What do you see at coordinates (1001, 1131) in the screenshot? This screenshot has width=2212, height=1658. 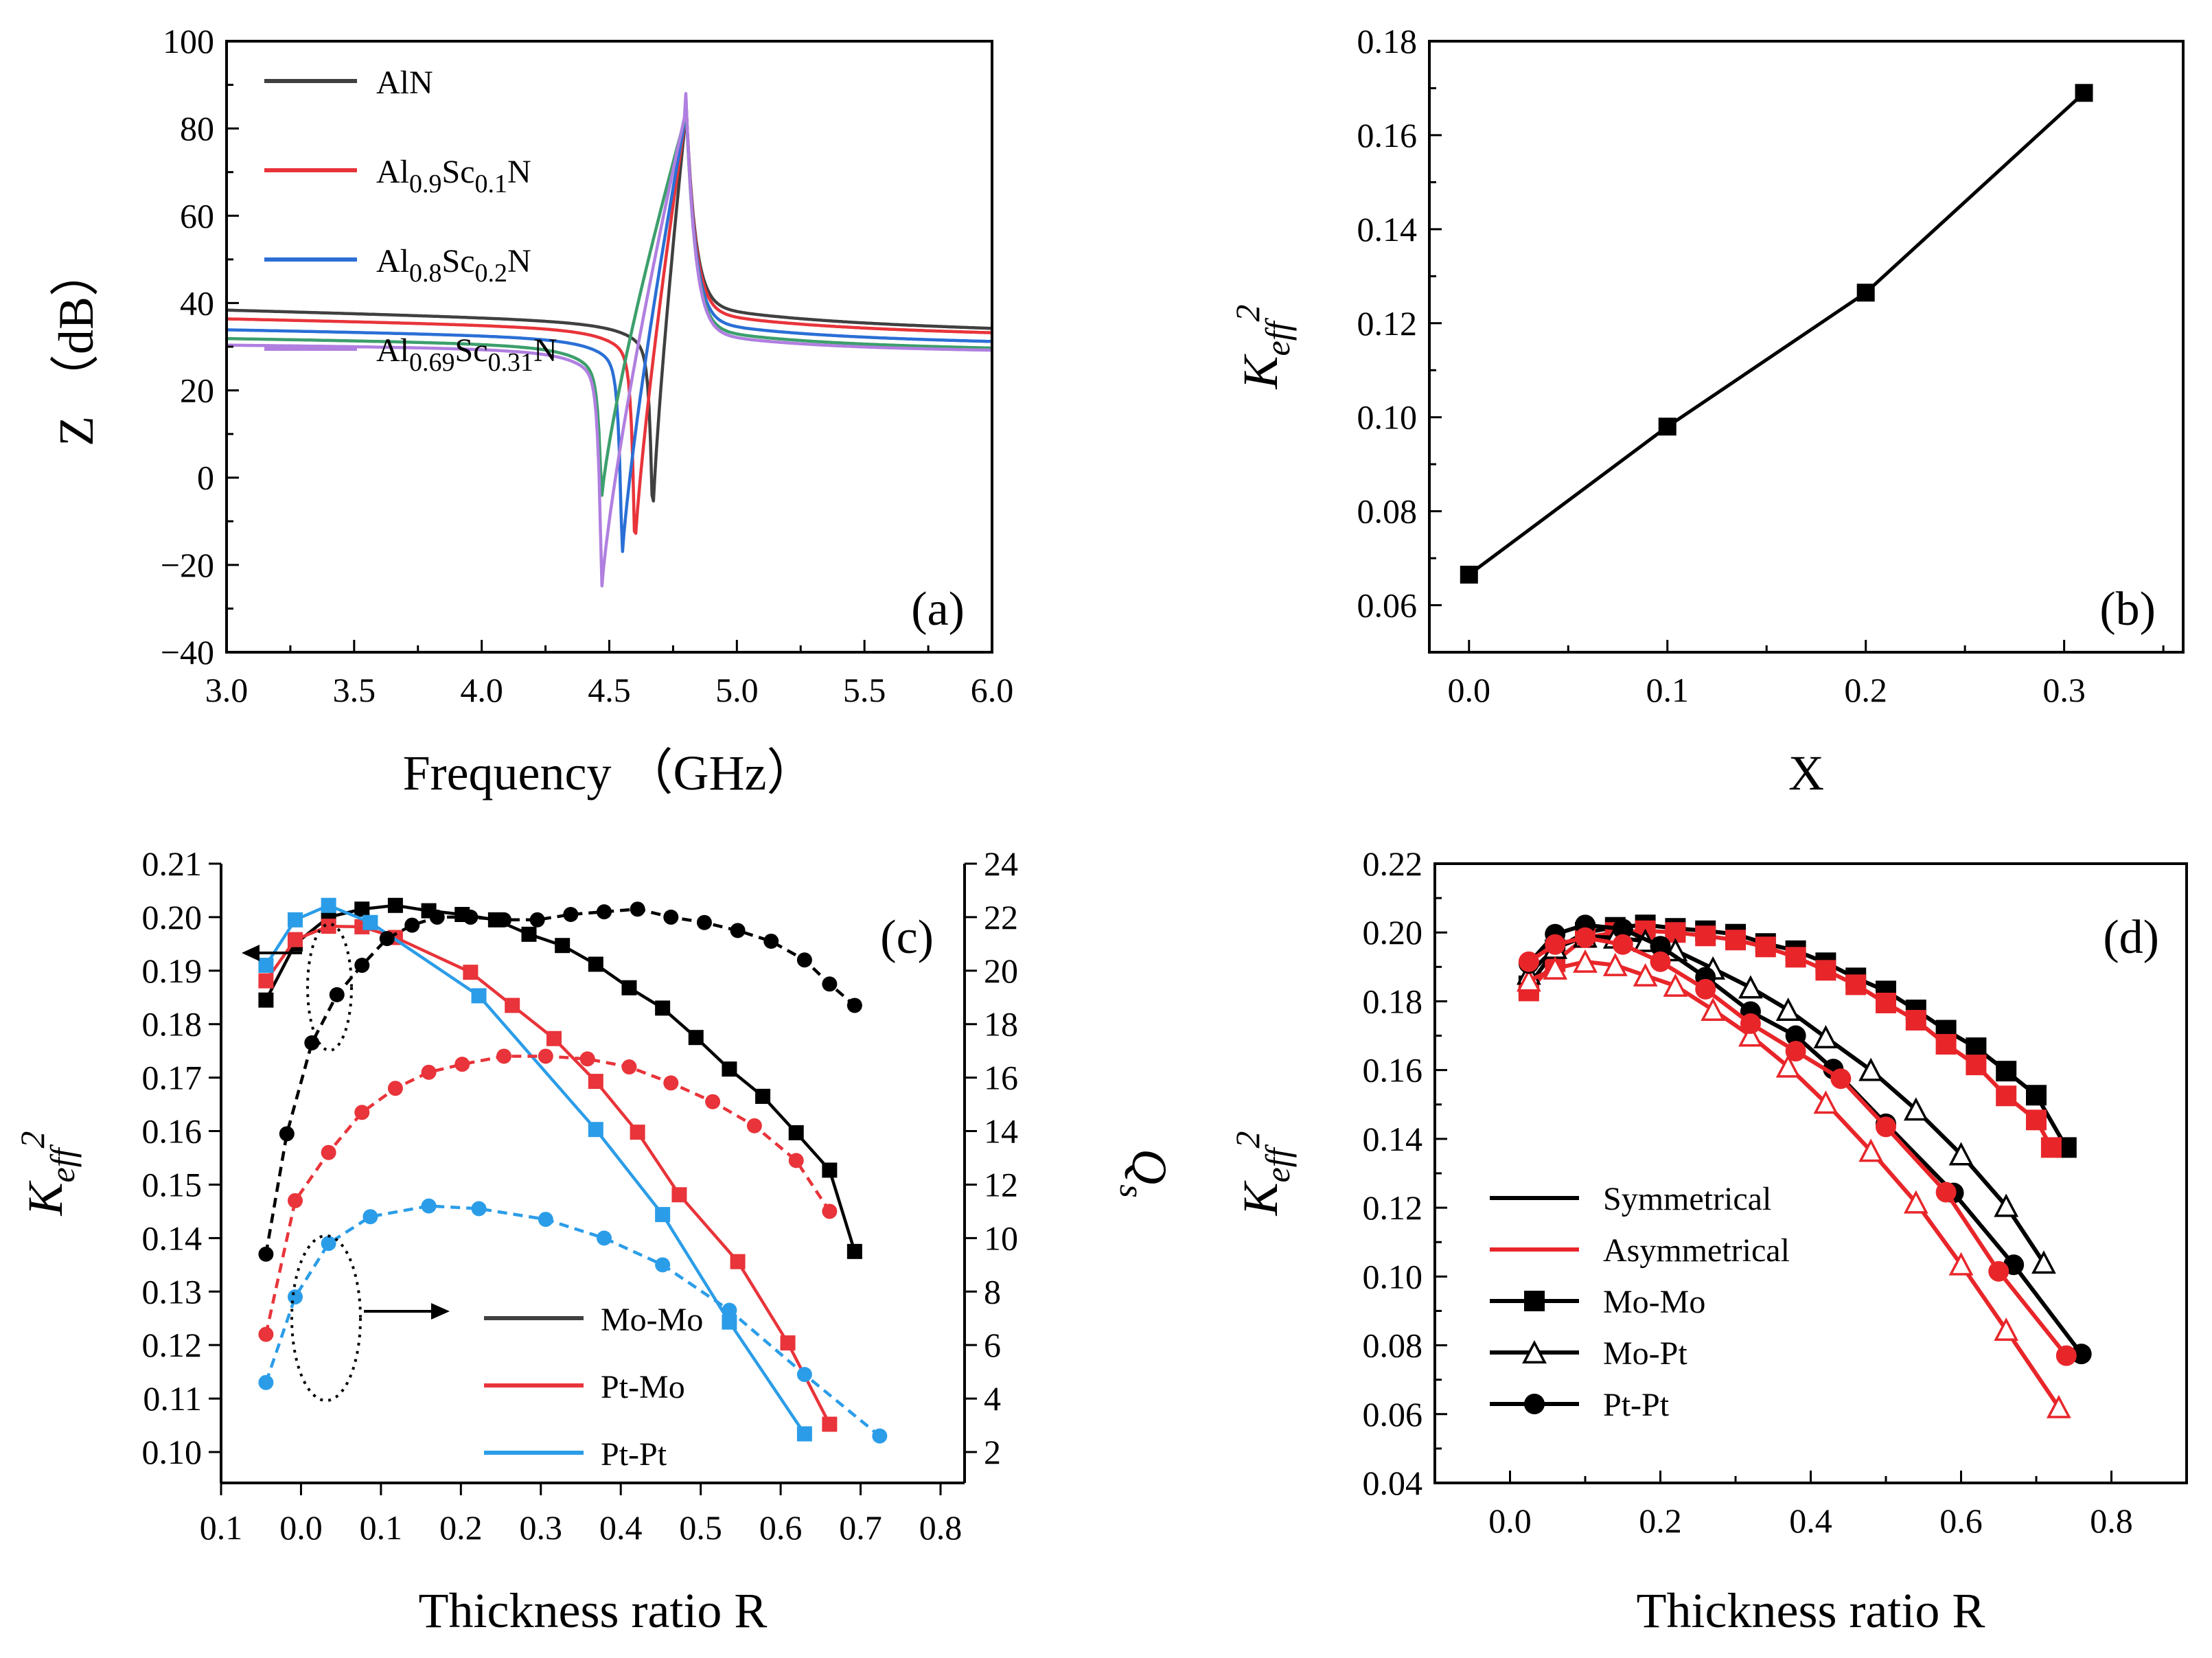 I see `panel-c-ytick-right-label: 14` at bounding box center [1001, 1131].